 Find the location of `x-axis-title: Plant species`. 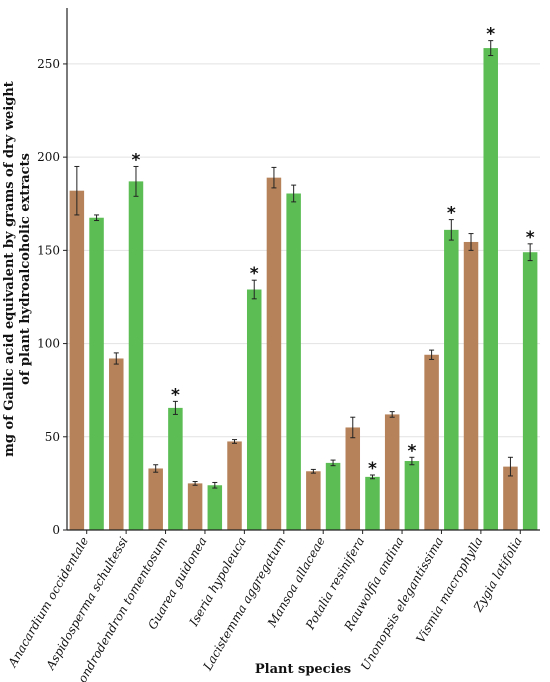

x-axis-title: Plant species is located at coordinates (303, 669).